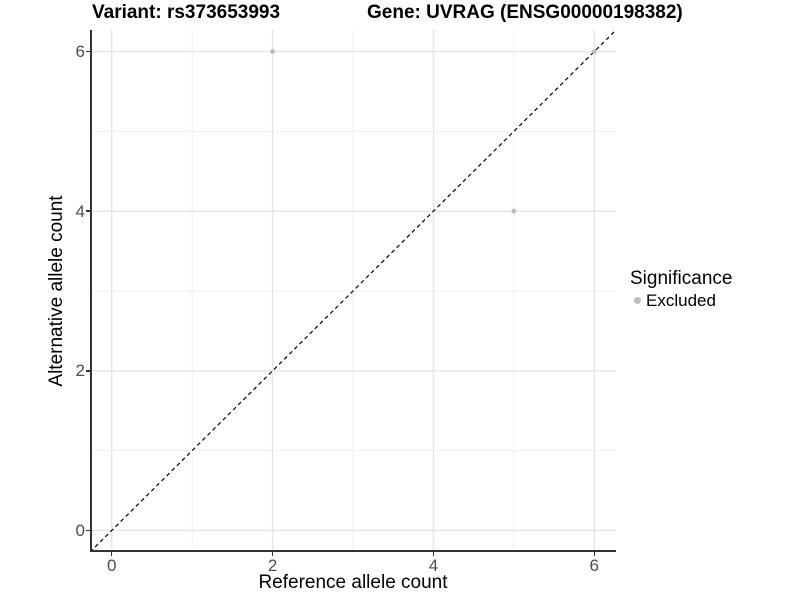 The height and width of the screenshot is (600, 800). Describe the element at coordinates (681, 278) in the screenshot. I see `legend-title: Significance` at that location.